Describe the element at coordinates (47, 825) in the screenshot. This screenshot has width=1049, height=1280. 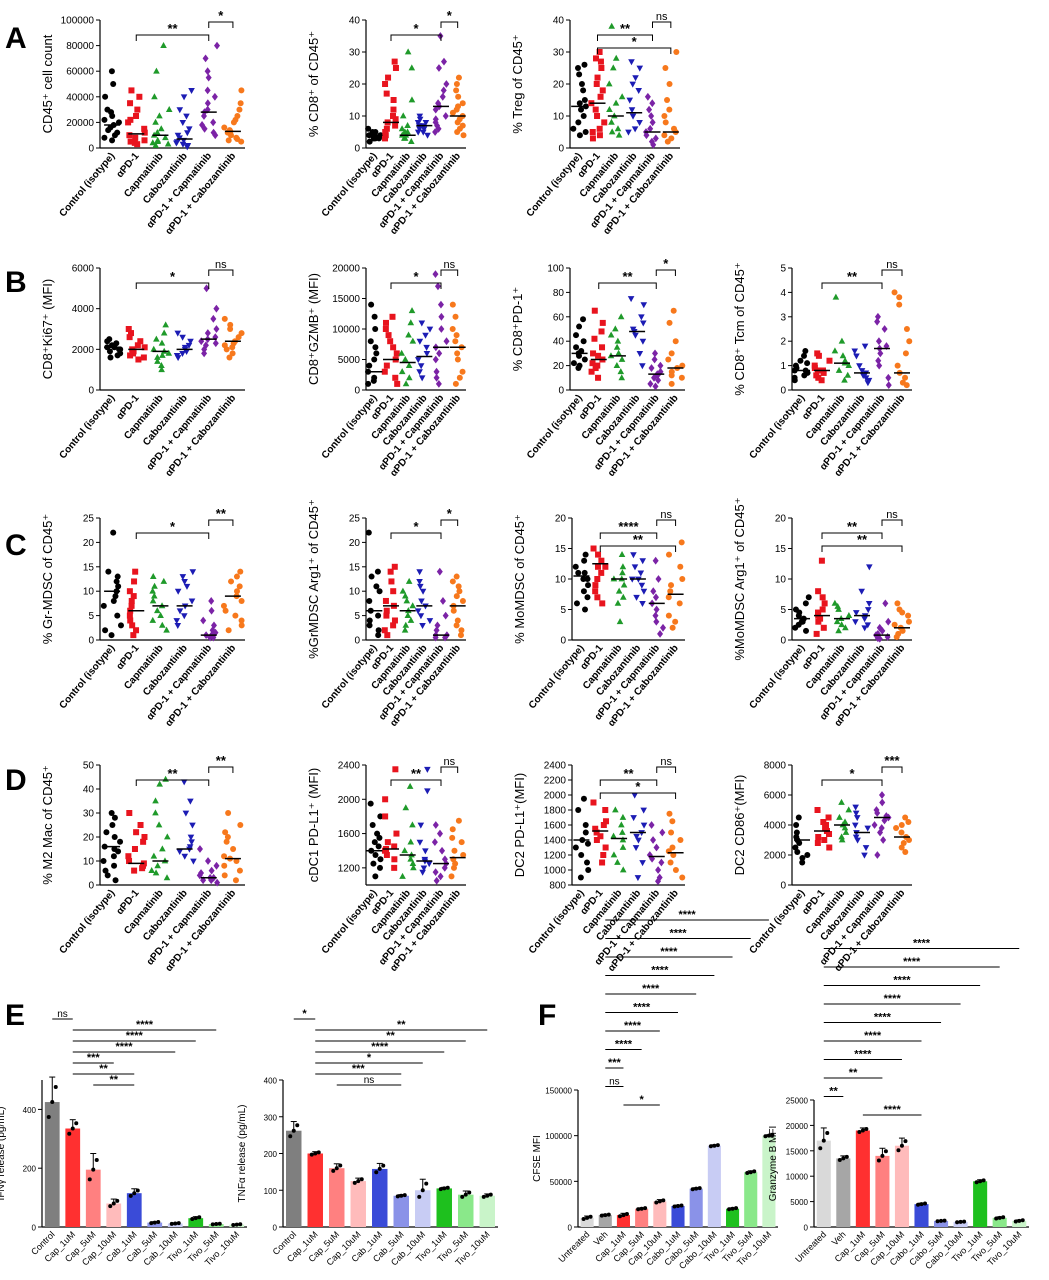
I see `y-axis-title: % M2 Mac of CD45⁺` at that location.